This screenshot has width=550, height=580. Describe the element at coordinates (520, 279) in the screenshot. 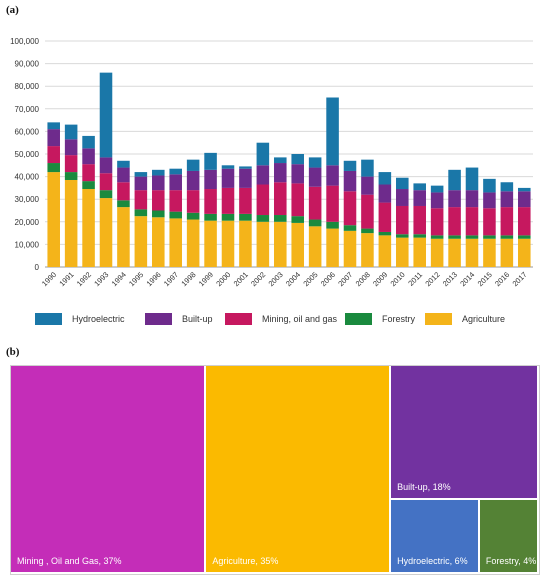

I see `x-tick-label: 2017` at that location.